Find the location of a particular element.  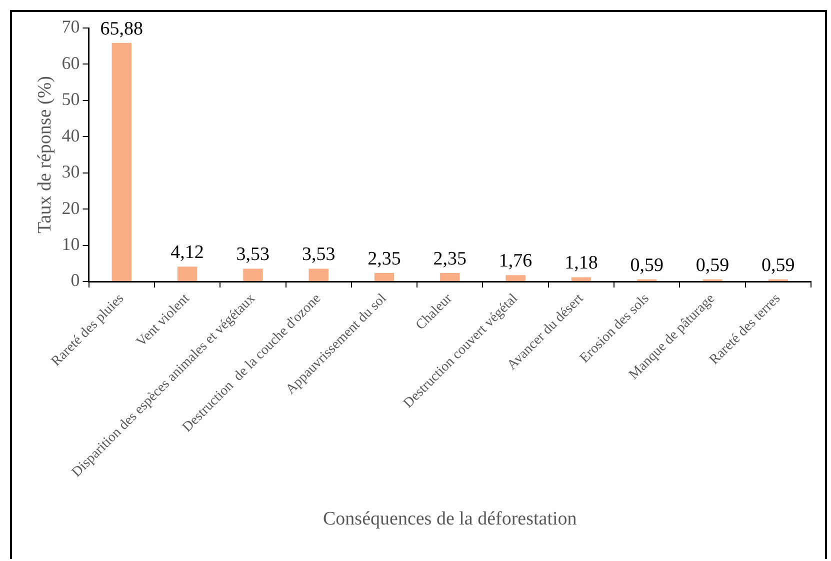

y-tick-label: 50 is located at coordinates (71, 99).